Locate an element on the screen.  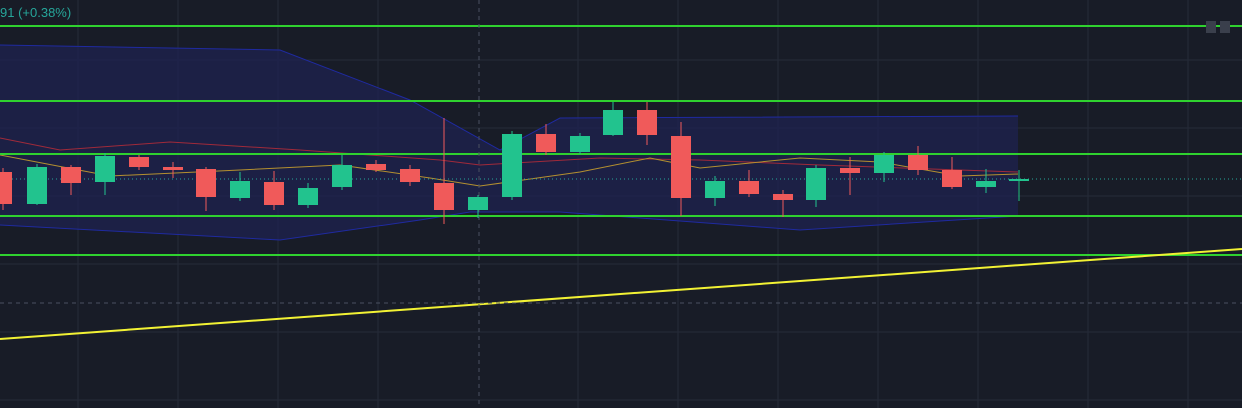
toolbar-icons is located at coordinates (1218, 27).